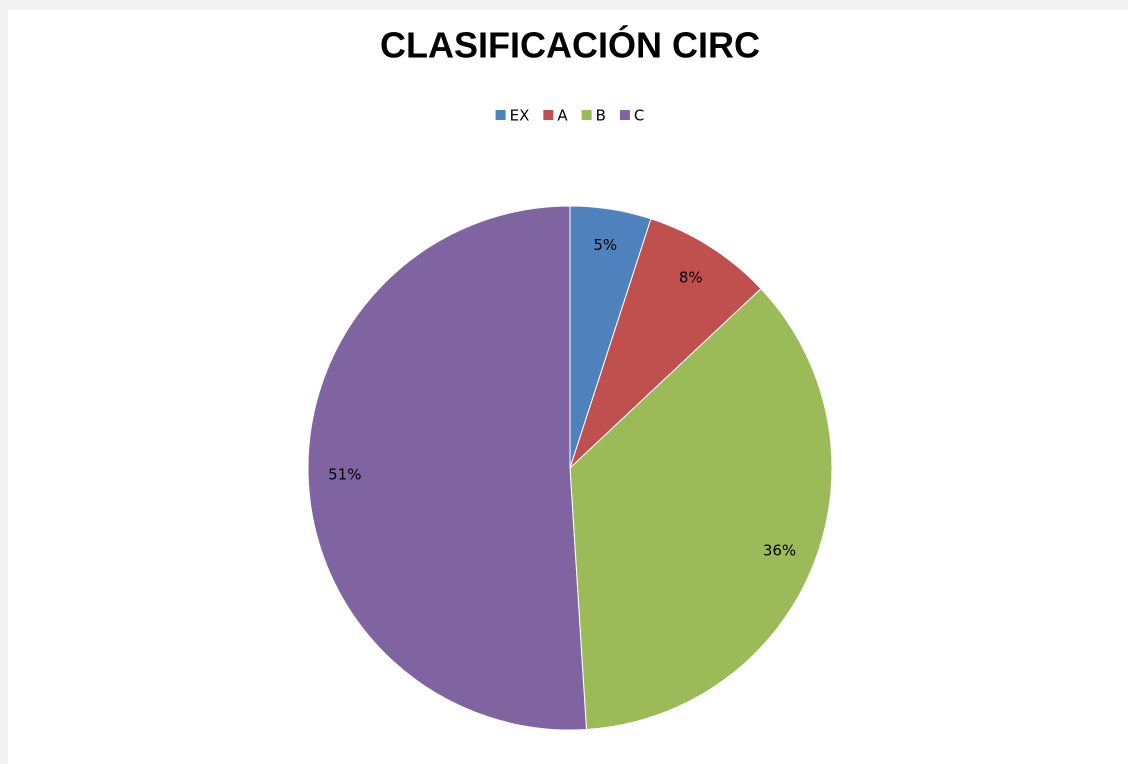  What do you see at coordinates (562, 116) in the screenshot?
I see `legend-label: A` at bounding box center [562, 116].